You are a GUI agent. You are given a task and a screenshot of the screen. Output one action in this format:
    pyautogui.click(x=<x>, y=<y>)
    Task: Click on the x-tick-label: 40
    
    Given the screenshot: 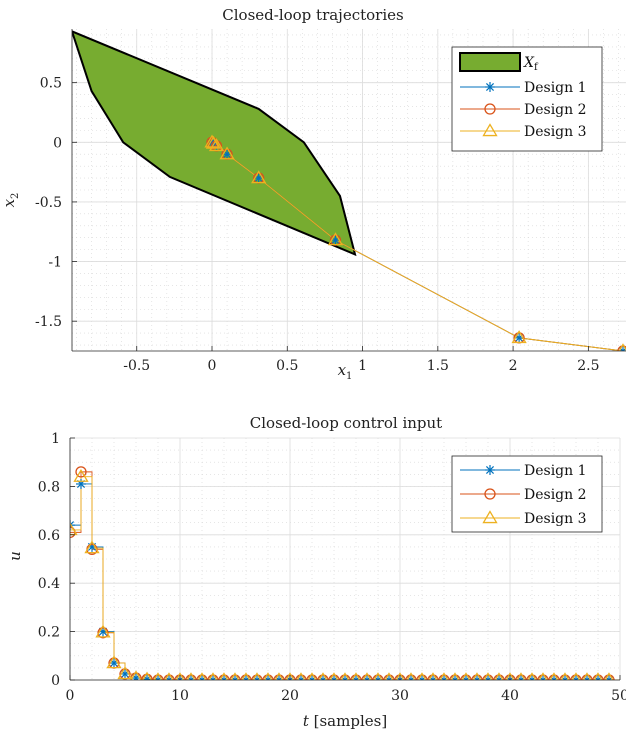 What is the action you would take?
    pyautogui.click(x=510, y=696)
    